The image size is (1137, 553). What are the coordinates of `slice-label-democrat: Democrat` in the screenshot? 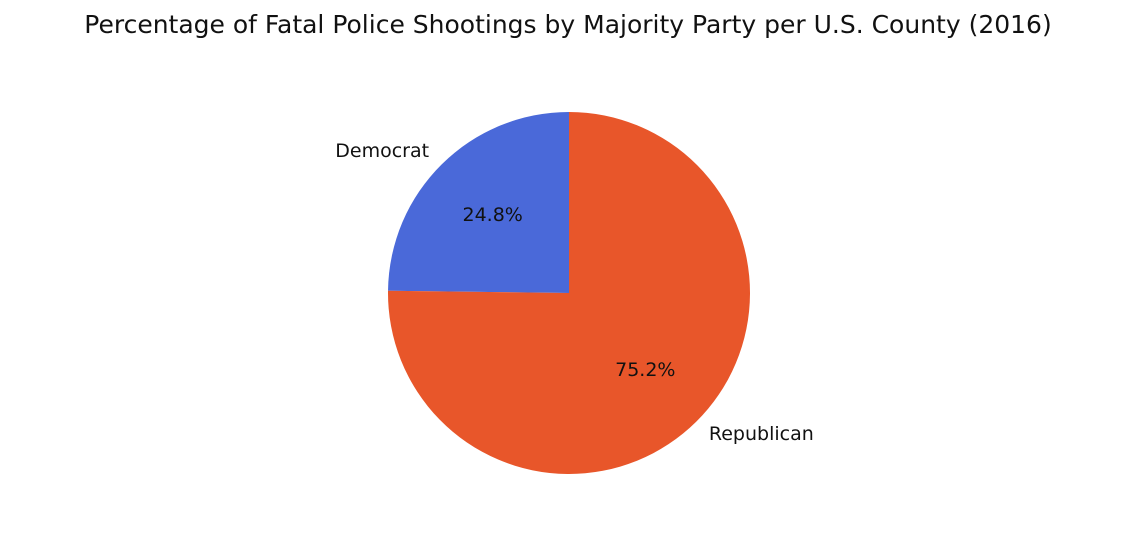 It's located at (382, 151).